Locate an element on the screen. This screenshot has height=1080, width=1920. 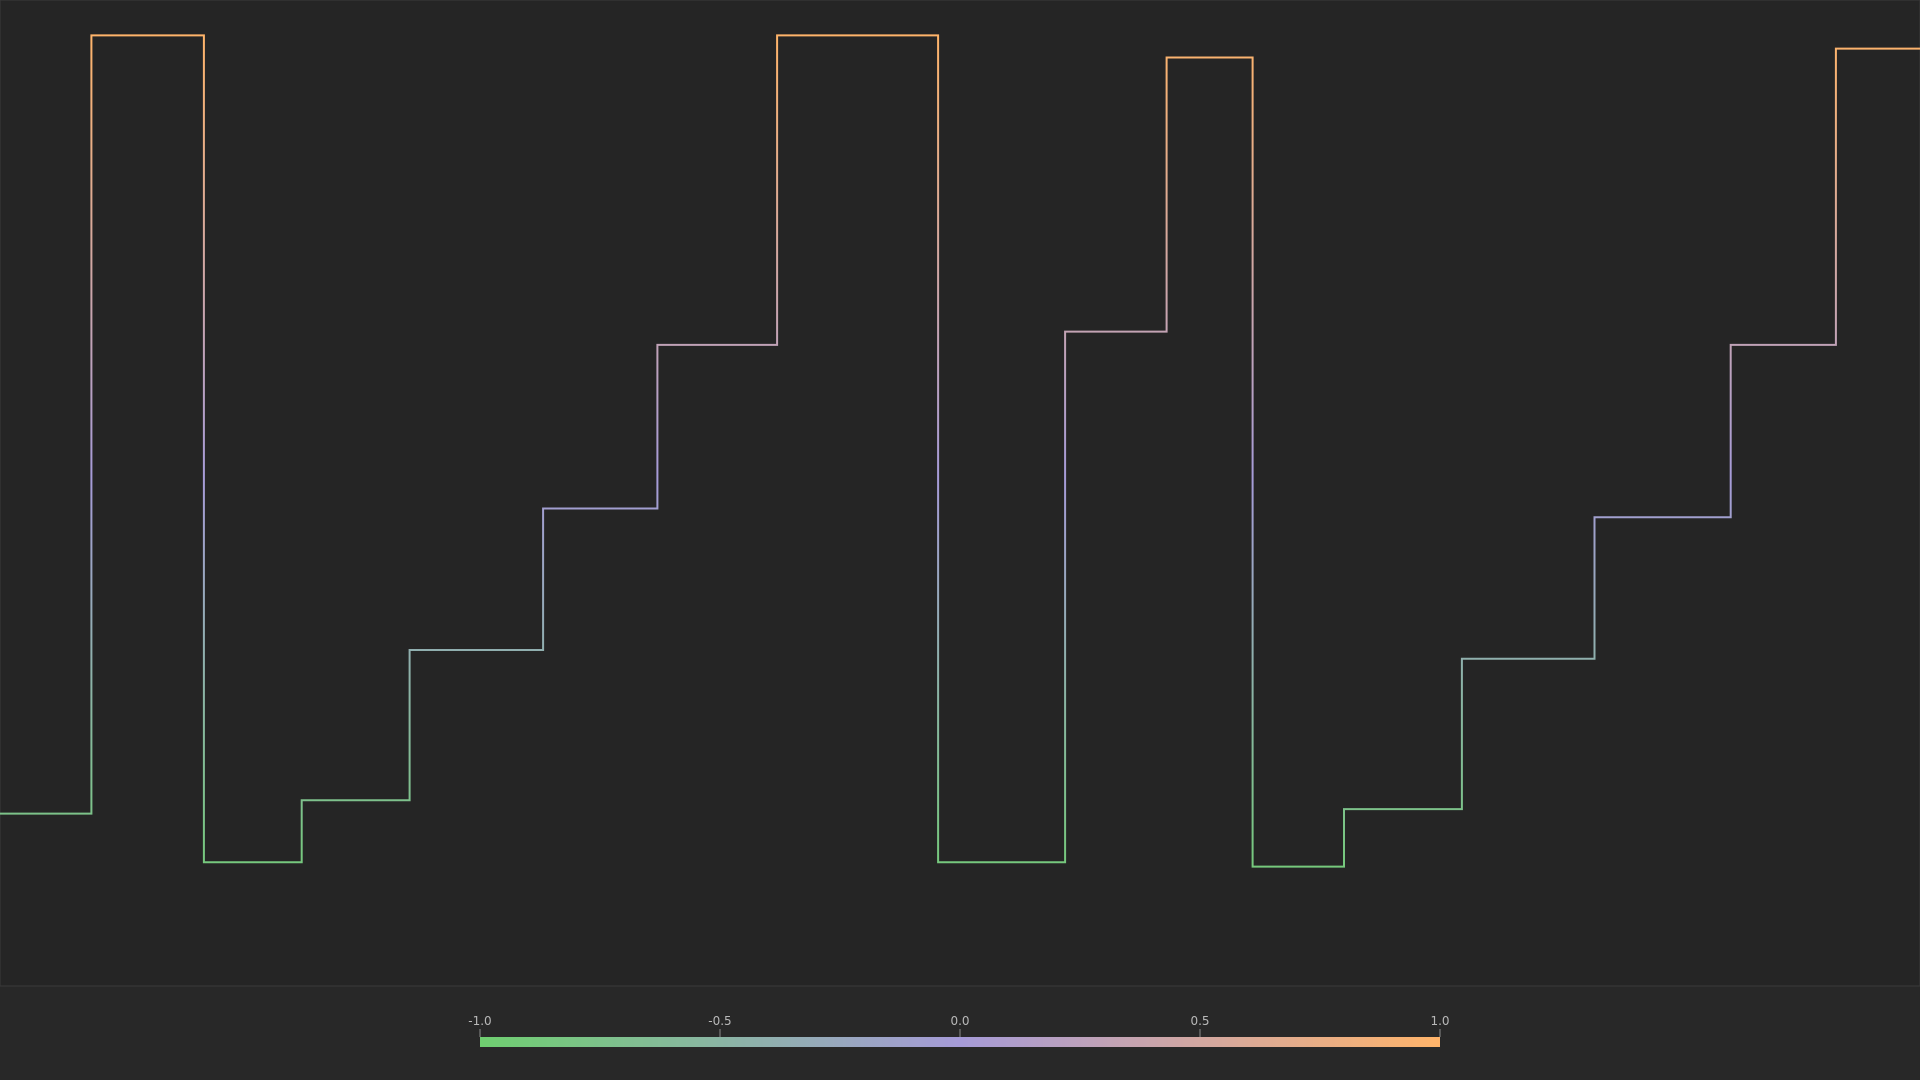
colorbar: -1.0 -0.5 0.0 0.5 1.0 is located at coordinates (959, 1030).